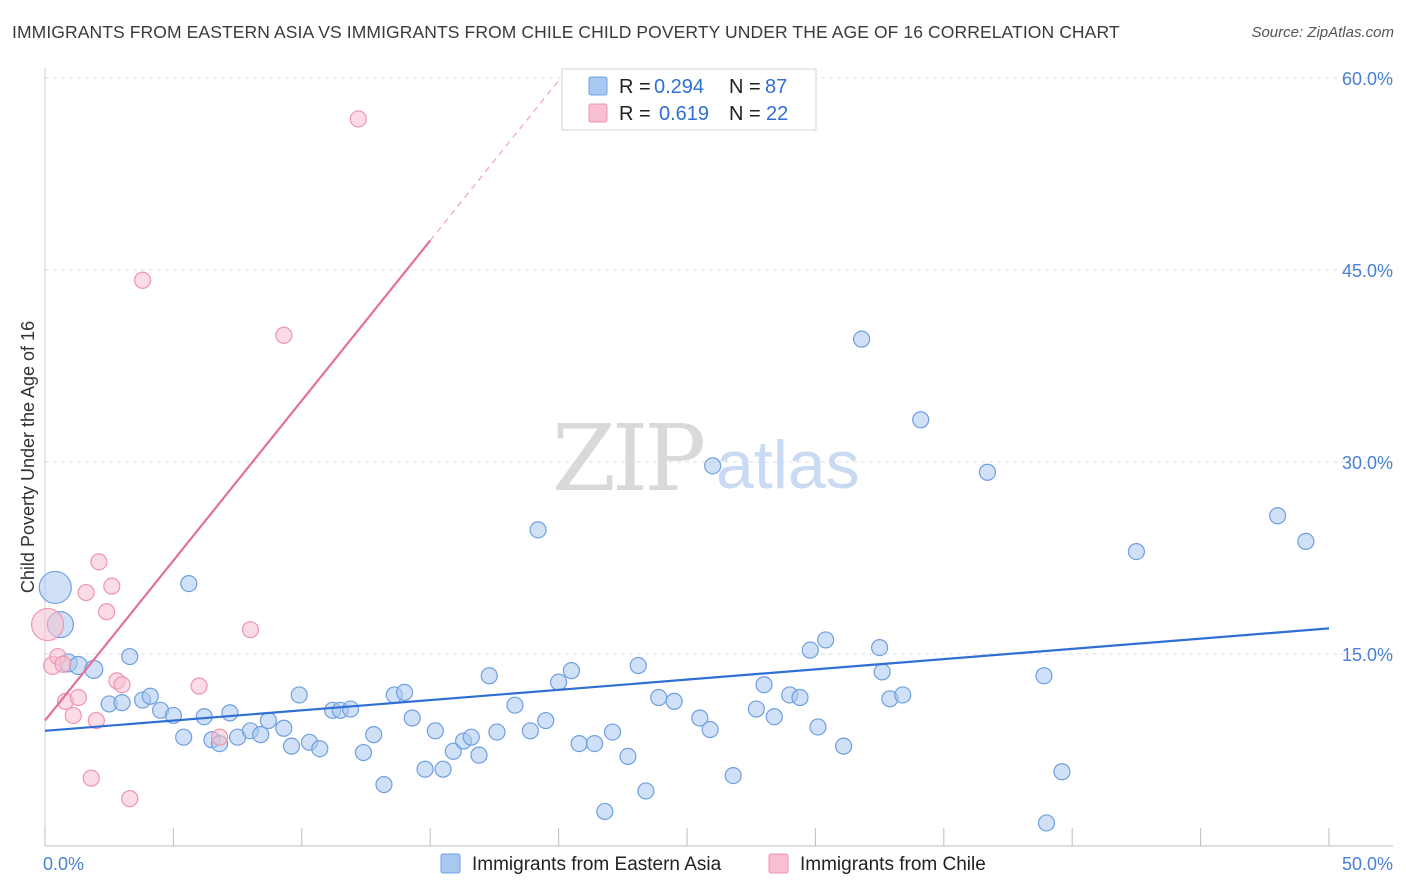 The image size is (1406, 892). Describe the element at coordinates (684, 114) in the screenshot. I see `legend-r-value: 0.619` at that location.